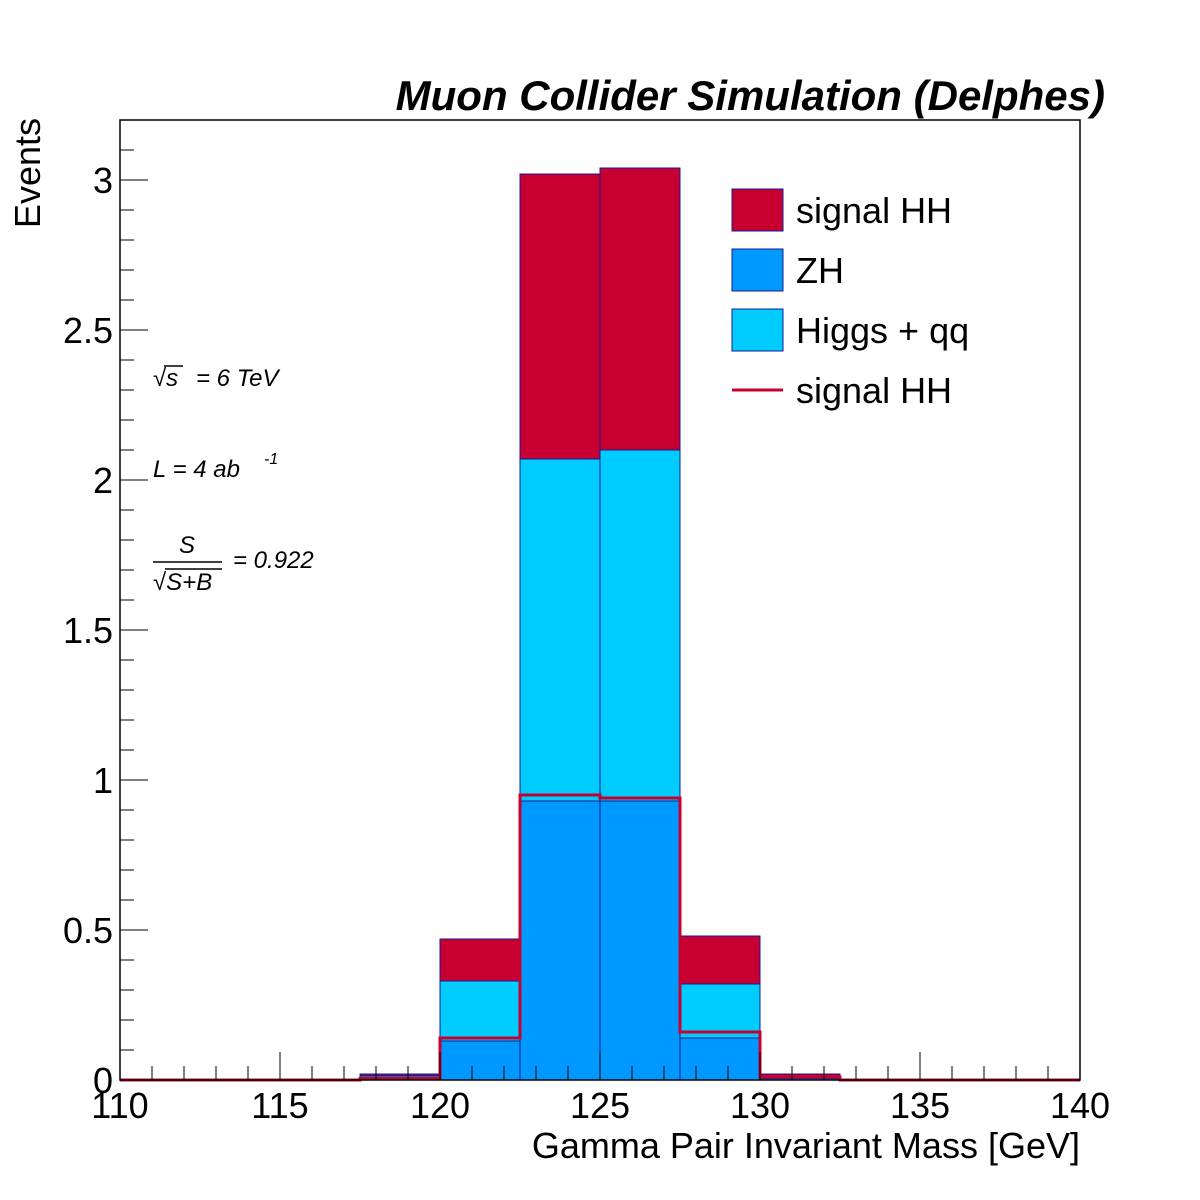 The image size is (1200, 1200). What do you see at coordinates (750, 95) in the screenshot?
I see `chart-title: Muon Collider Simulation (Delphes)` at bounding box center [750, 95].